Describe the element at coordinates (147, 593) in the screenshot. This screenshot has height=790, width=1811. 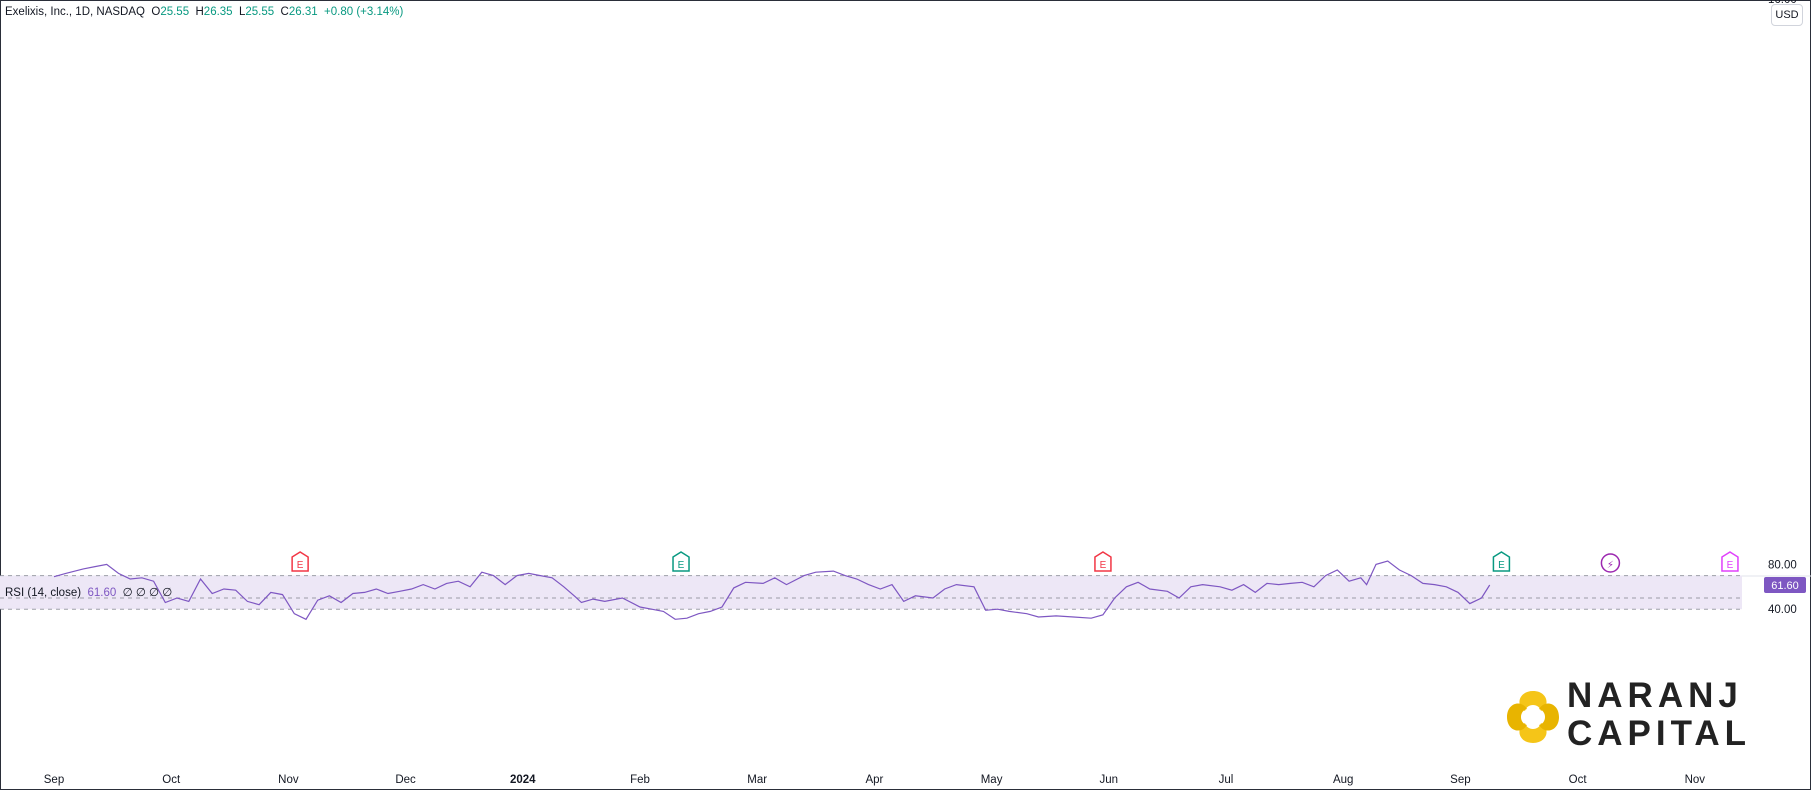
I see `rsi-extra: ∅ ∅ ∅ ∅` at that location.